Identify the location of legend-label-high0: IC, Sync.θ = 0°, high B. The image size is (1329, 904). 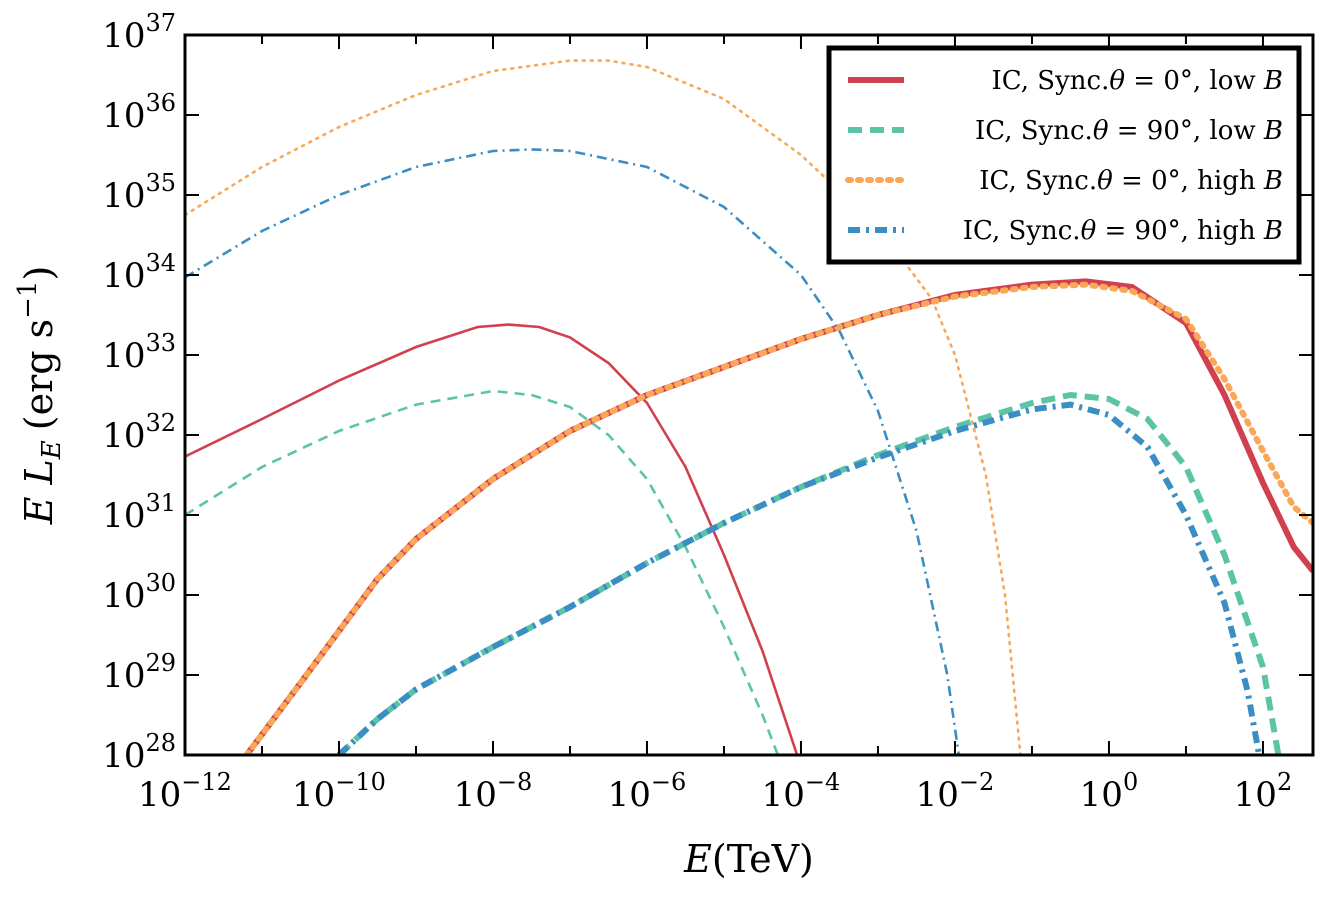
(1131, 181).